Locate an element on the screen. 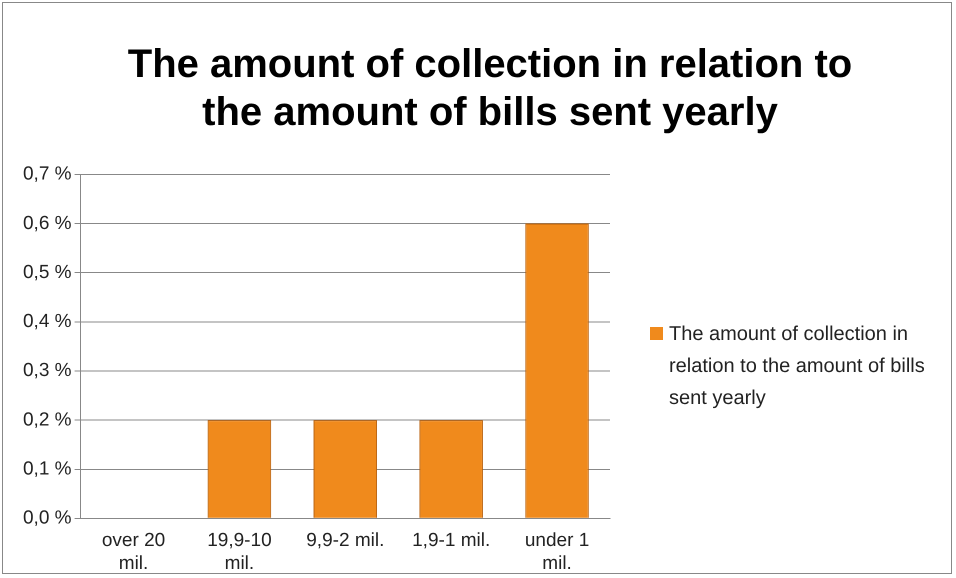  x-tick-label: 19,9-10 mil. is located at coordinates (239, 552).